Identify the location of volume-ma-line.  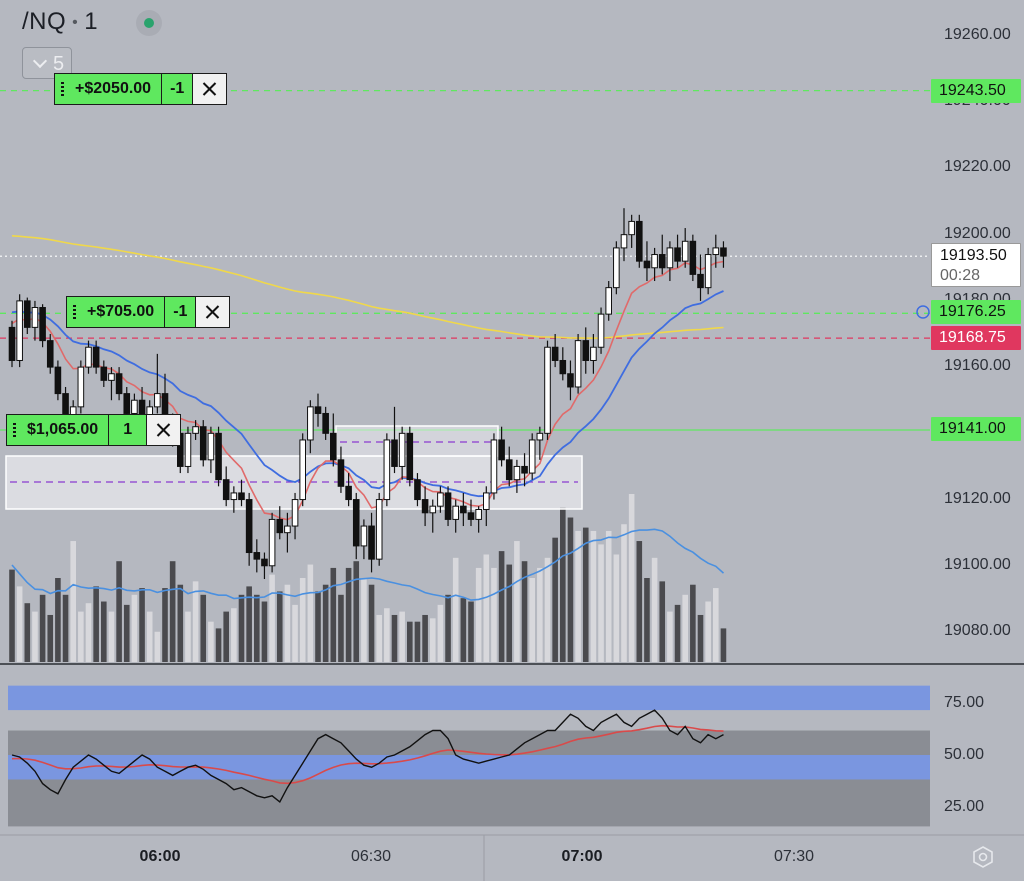
(368, 564).